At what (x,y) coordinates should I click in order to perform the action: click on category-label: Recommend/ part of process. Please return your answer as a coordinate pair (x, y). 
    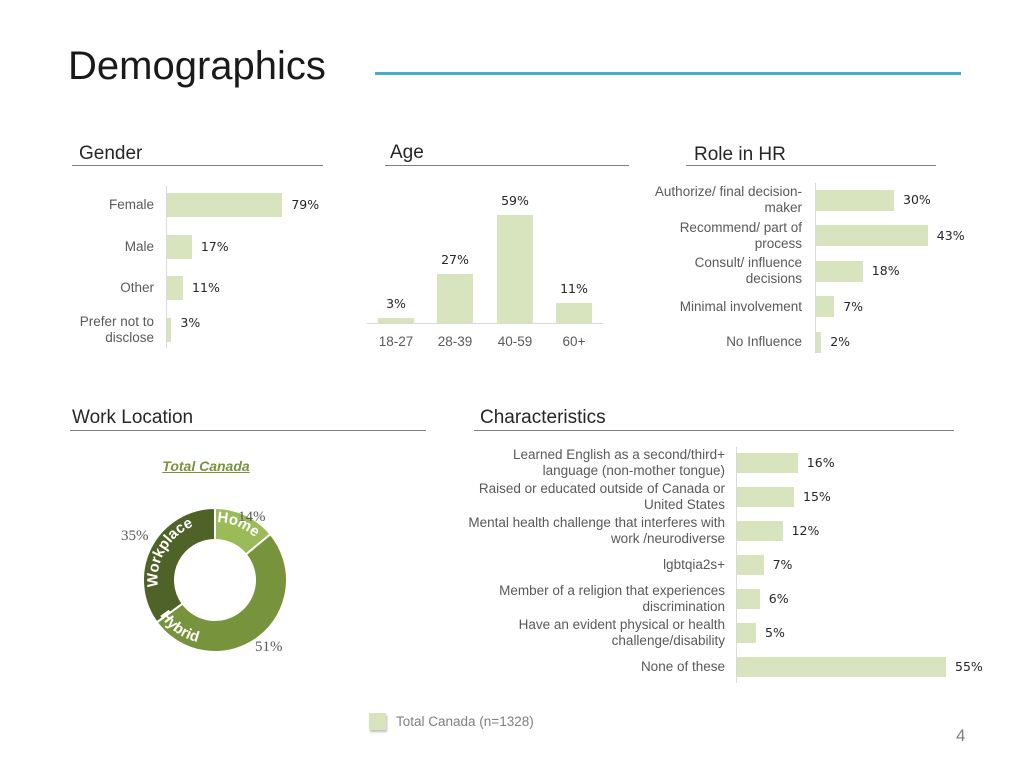
    Looking at the image, I should click on (740, 235).